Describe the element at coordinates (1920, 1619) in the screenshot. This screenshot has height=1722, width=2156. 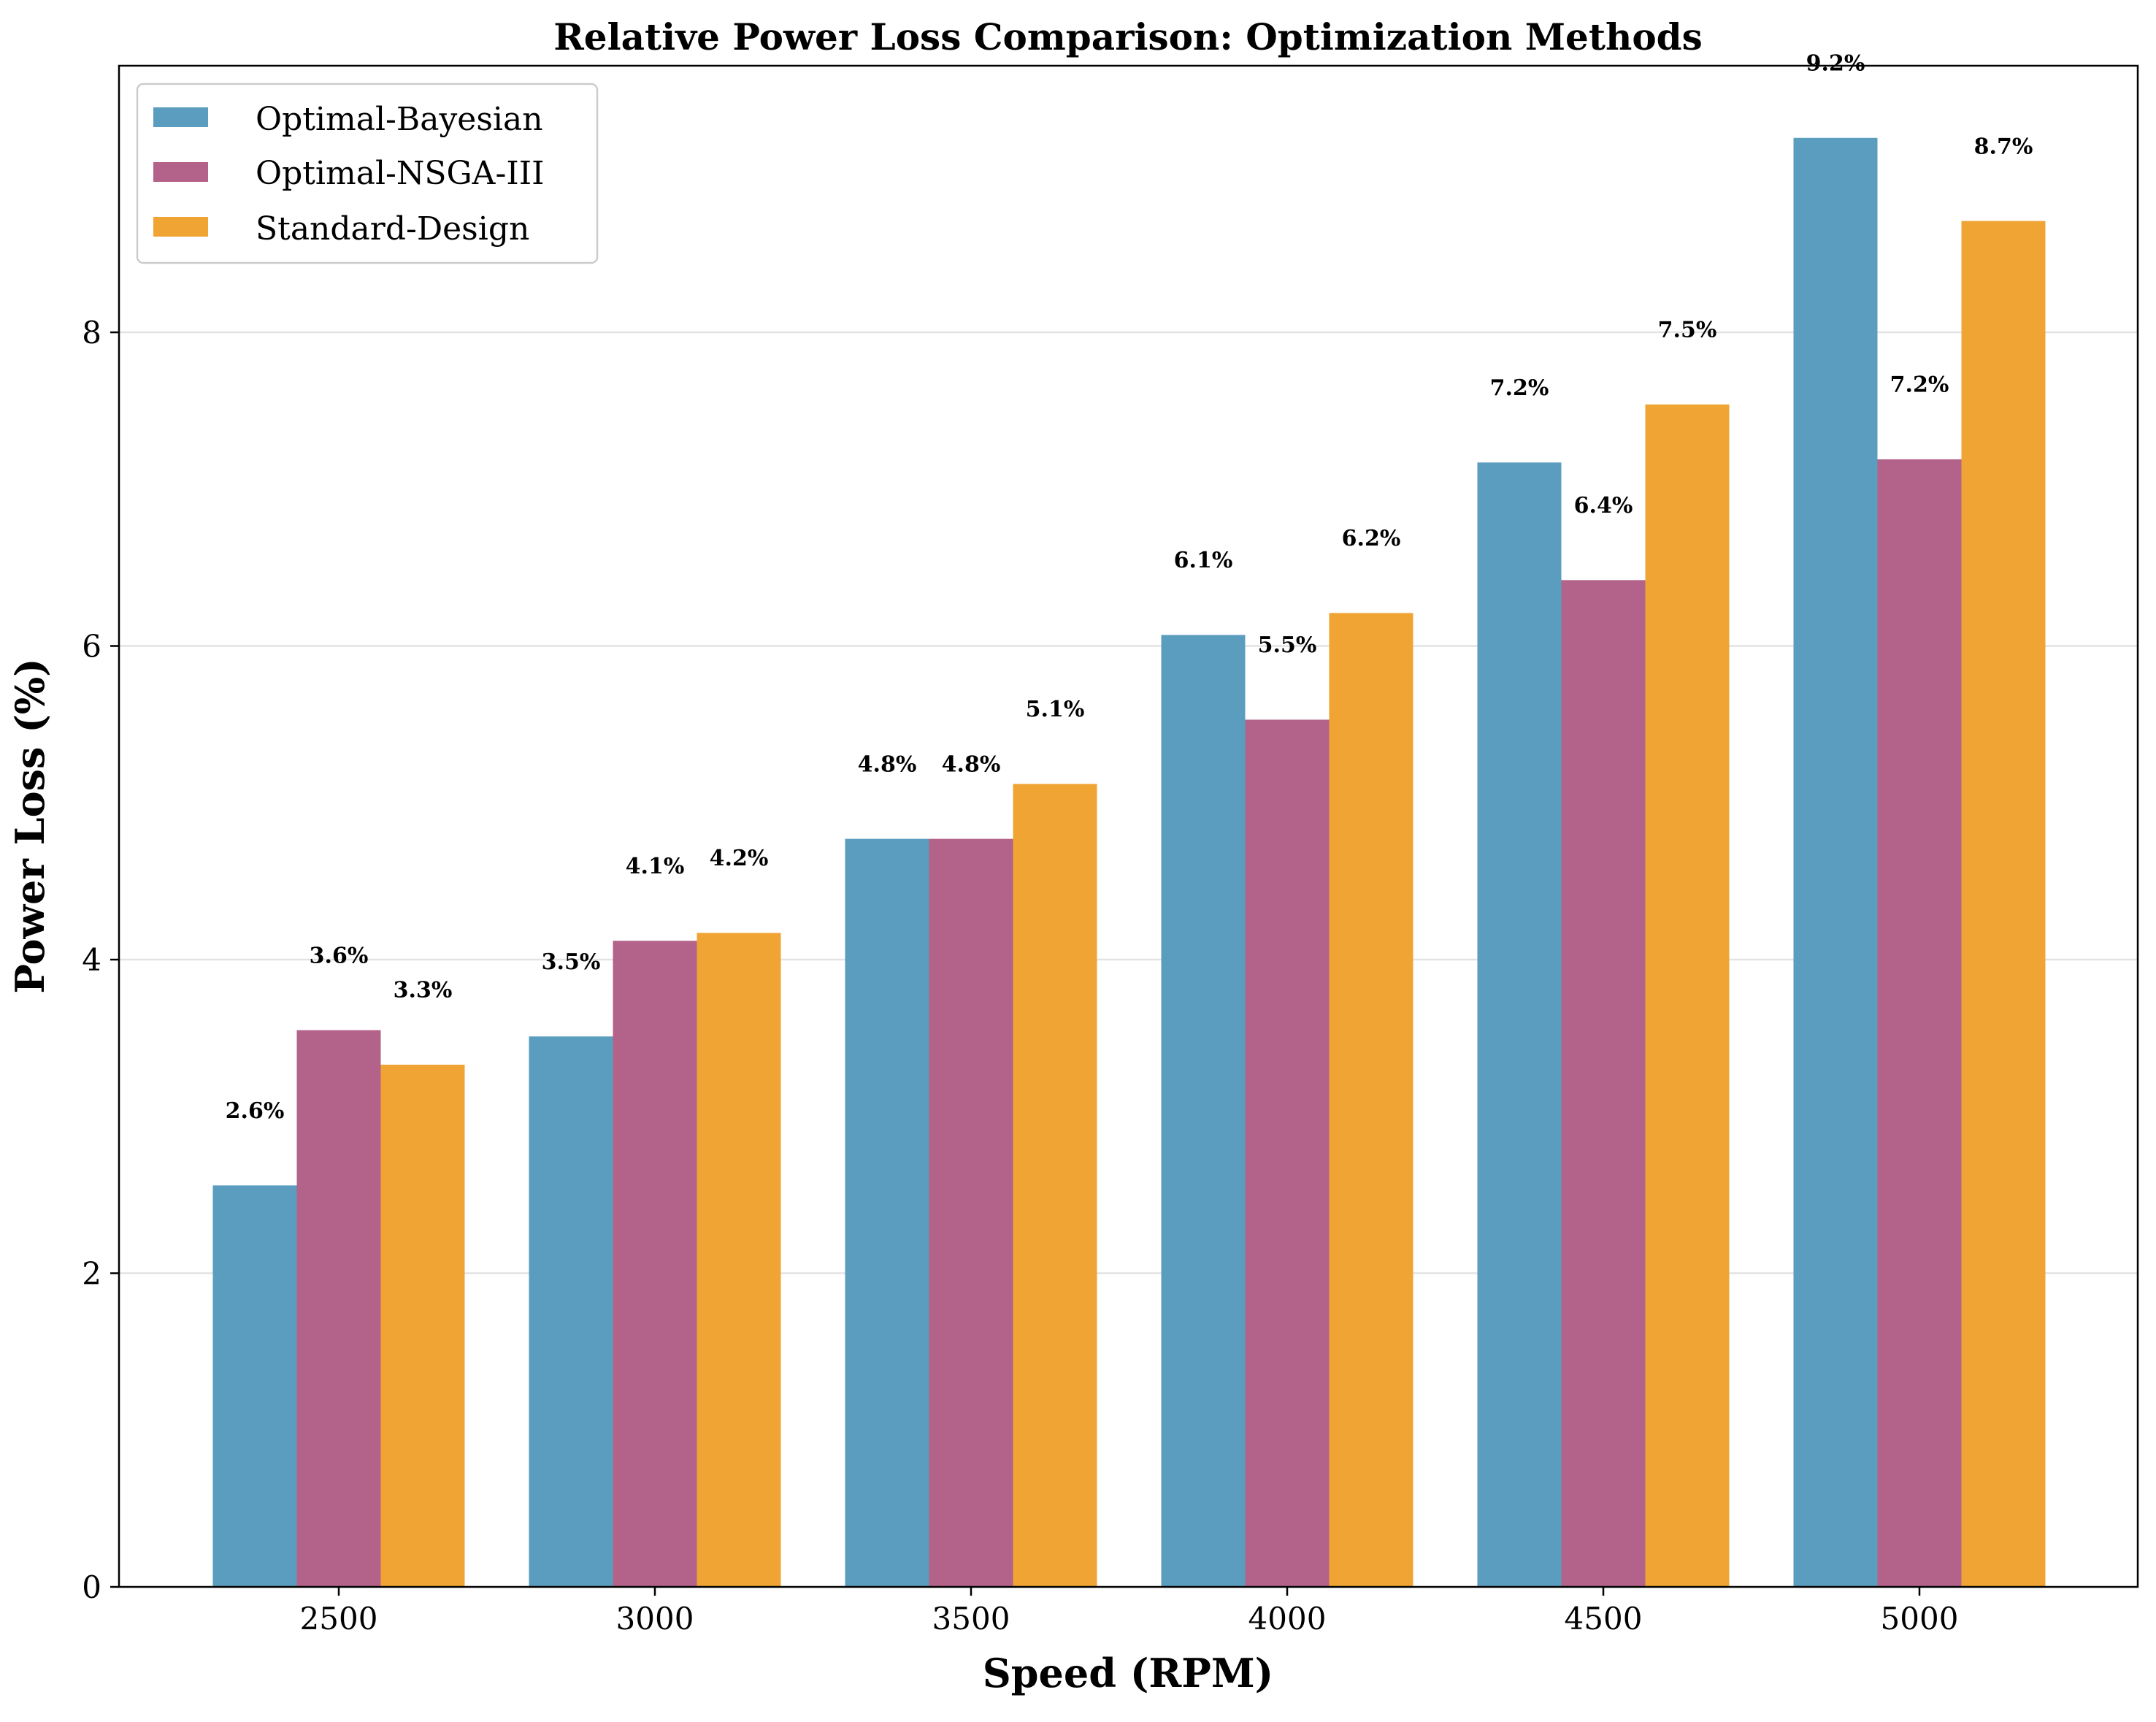
I see `x-tick-label: 5000` at that location.